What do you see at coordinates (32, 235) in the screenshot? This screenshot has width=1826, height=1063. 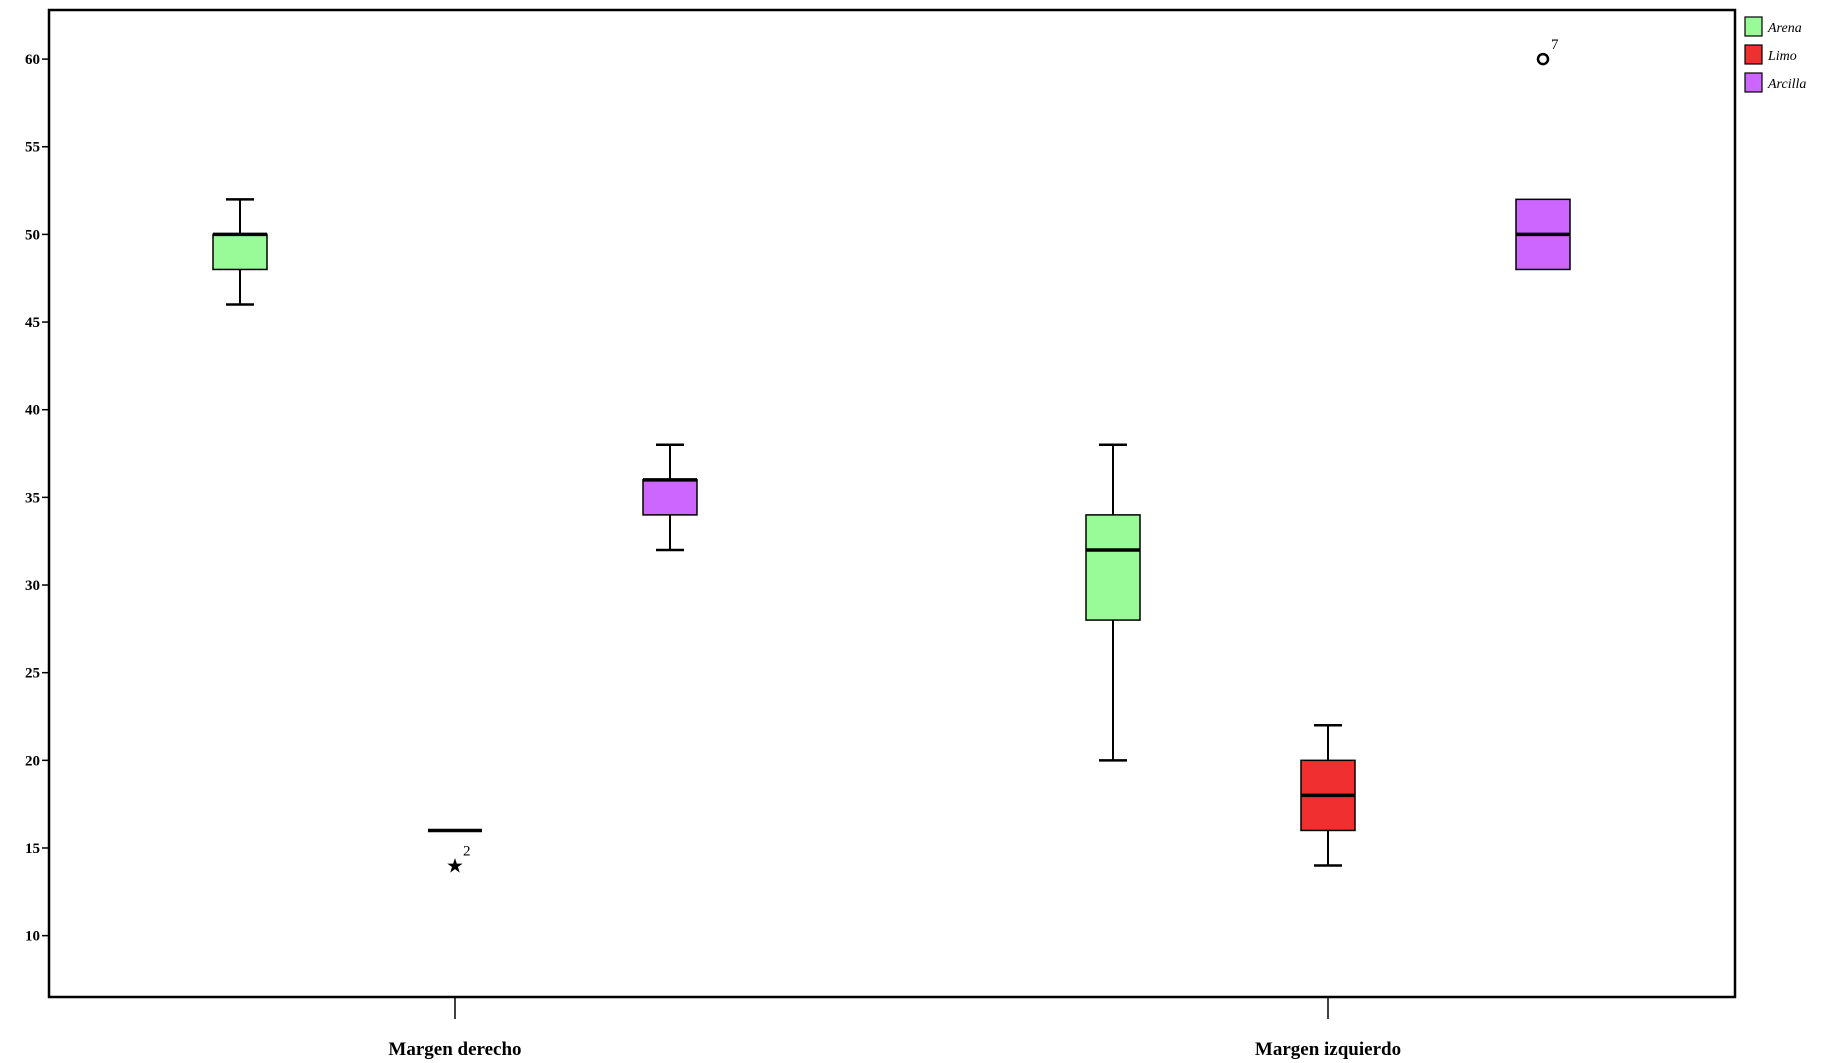 I see `y-tick-label: 50` at bounding box center [32, 235].